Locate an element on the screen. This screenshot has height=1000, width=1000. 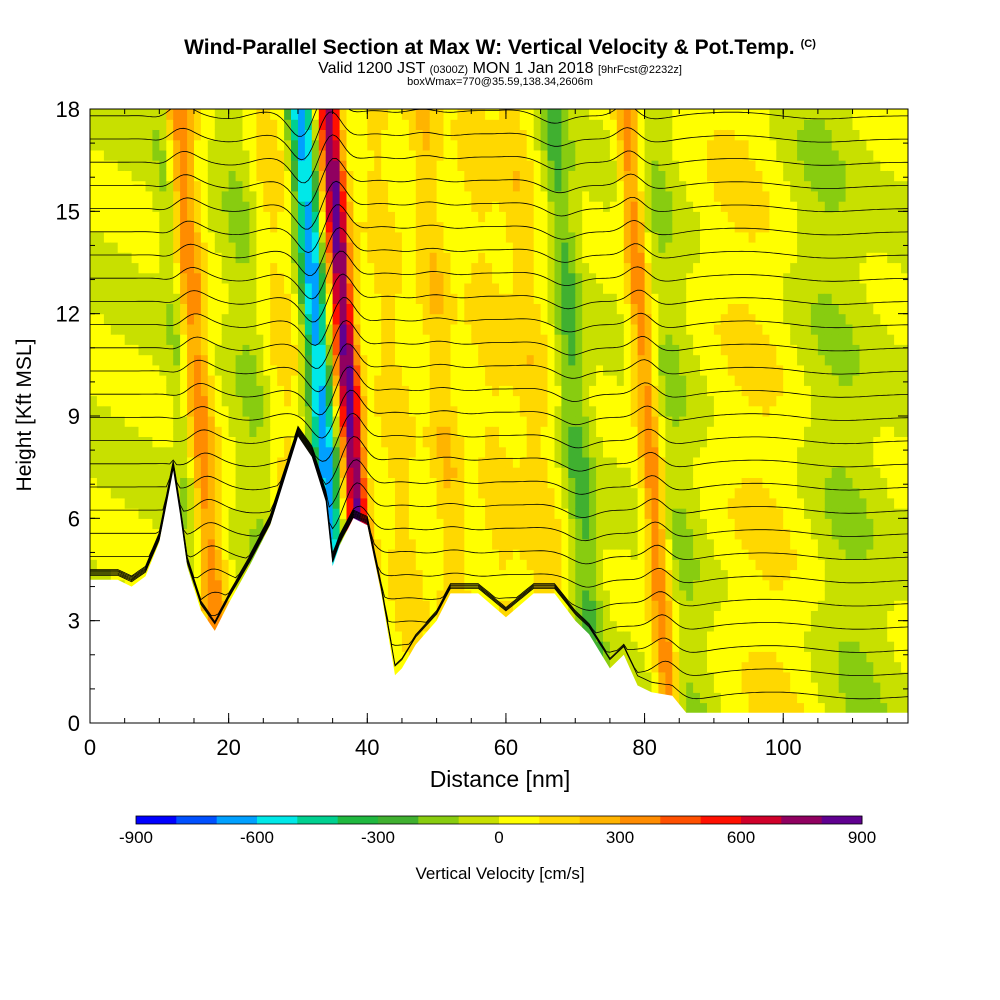
y-tick-label: 15 is located at coordinates (68, 211).